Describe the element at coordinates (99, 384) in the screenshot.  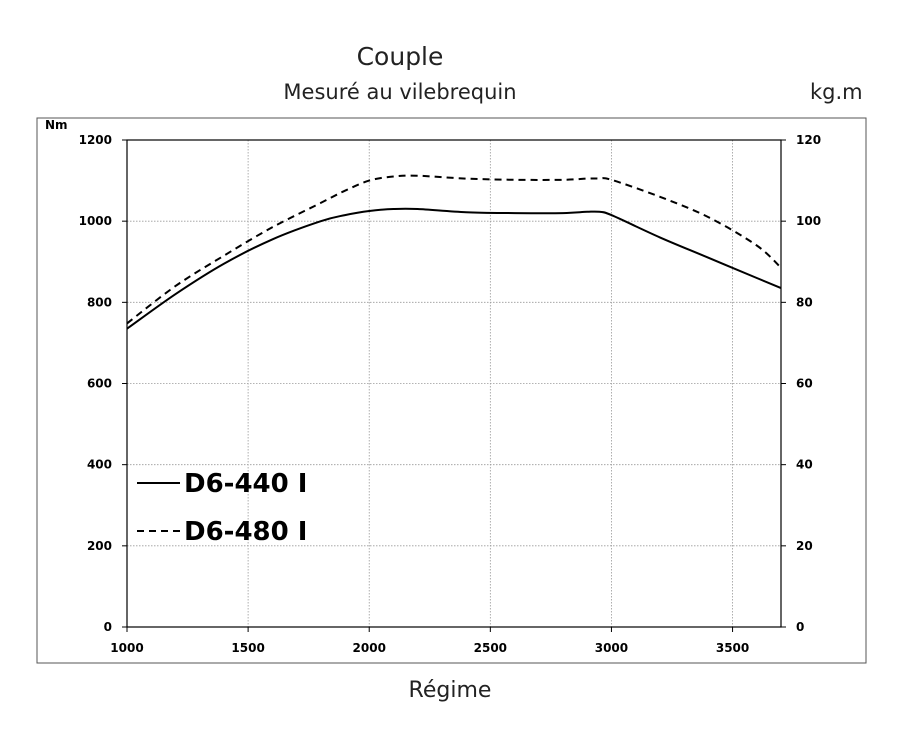
I see `y-tick-label: 600` at that location.